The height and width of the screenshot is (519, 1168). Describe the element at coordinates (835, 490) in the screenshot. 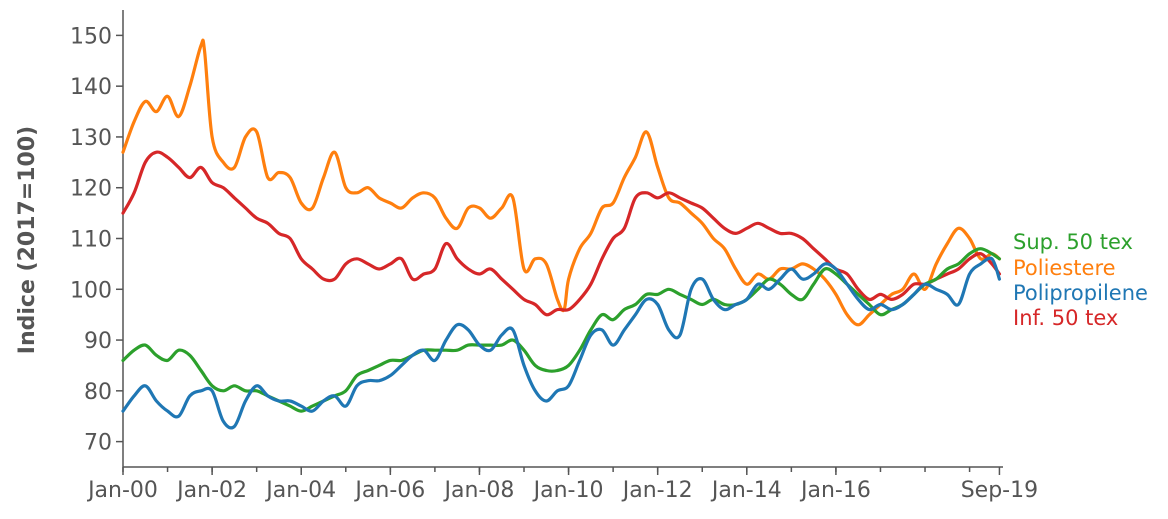

I see `x-tick-label: Jan-16` at that location.